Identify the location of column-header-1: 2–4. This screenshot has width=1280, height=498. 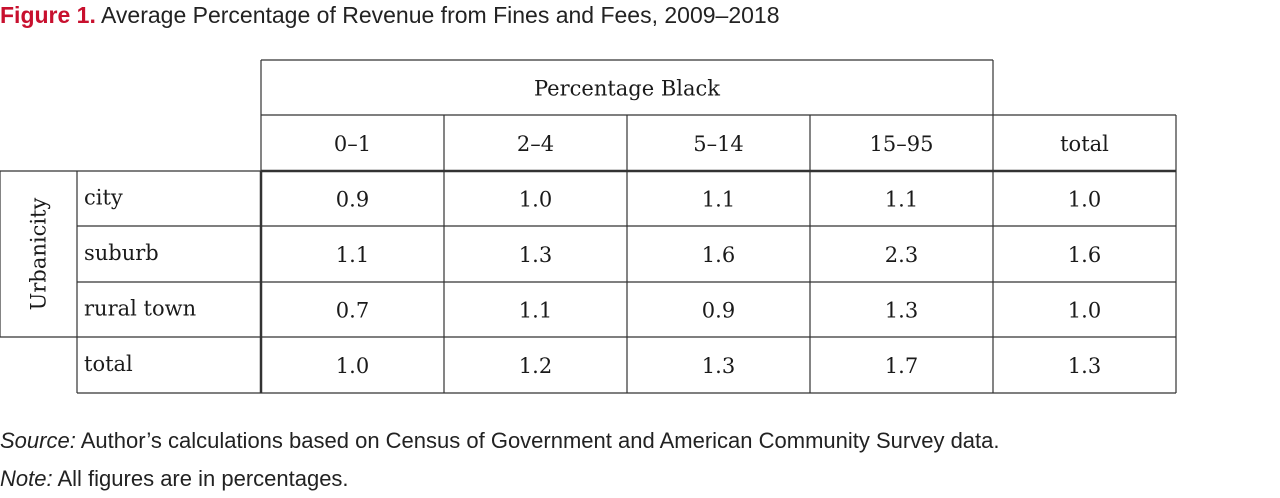
(535, 144).